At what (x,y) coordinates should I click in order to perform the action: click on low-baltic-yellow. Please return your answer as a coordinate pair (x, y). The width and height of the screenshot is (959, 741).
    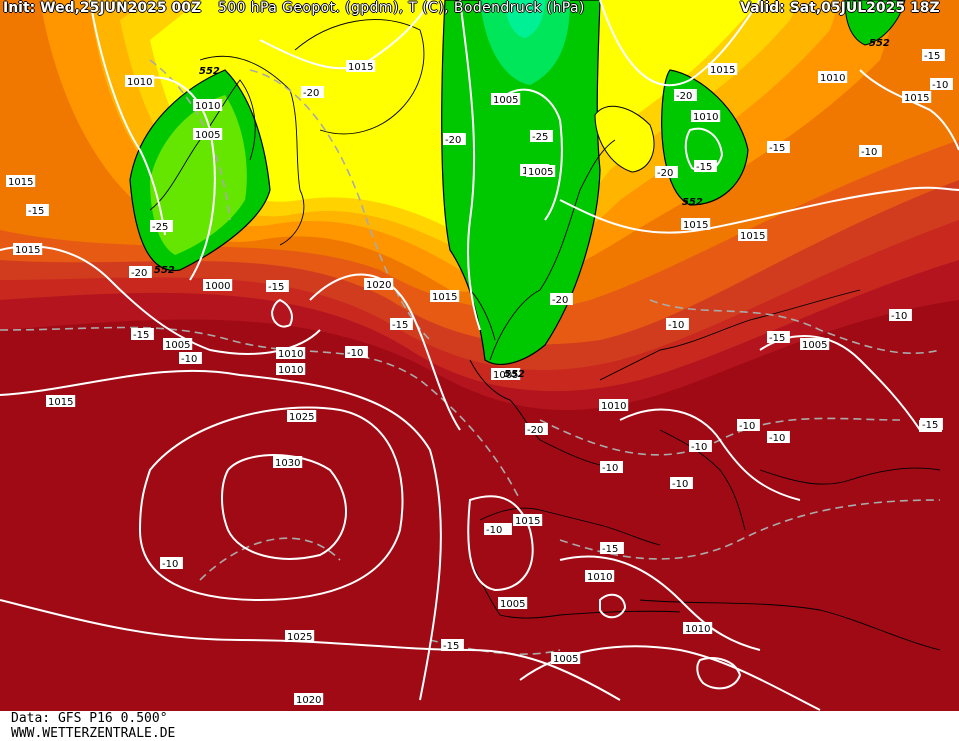
    Looking at the image, I should click on (624, 139).